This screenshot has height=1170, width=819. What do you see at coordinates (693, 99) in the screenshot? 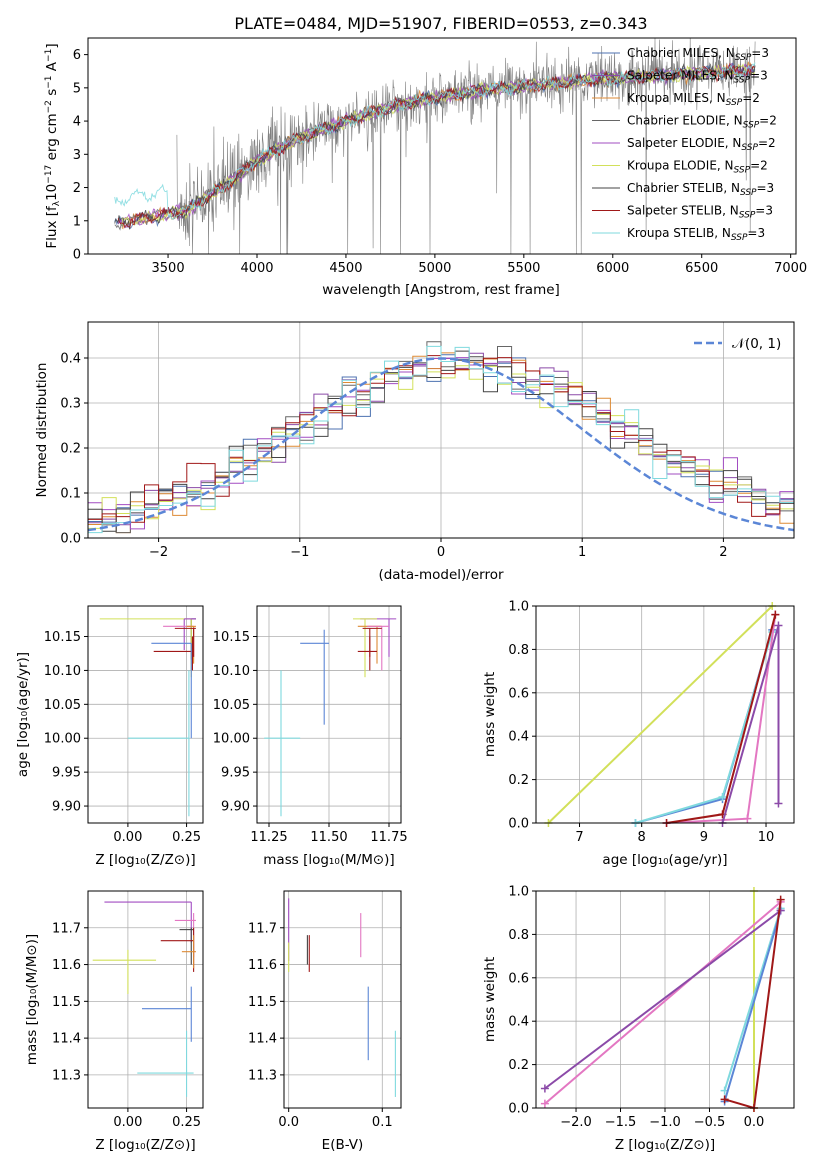
I see `legend-label: Kroupa MILES, NSSP=2` at bounding box center [693, 99].